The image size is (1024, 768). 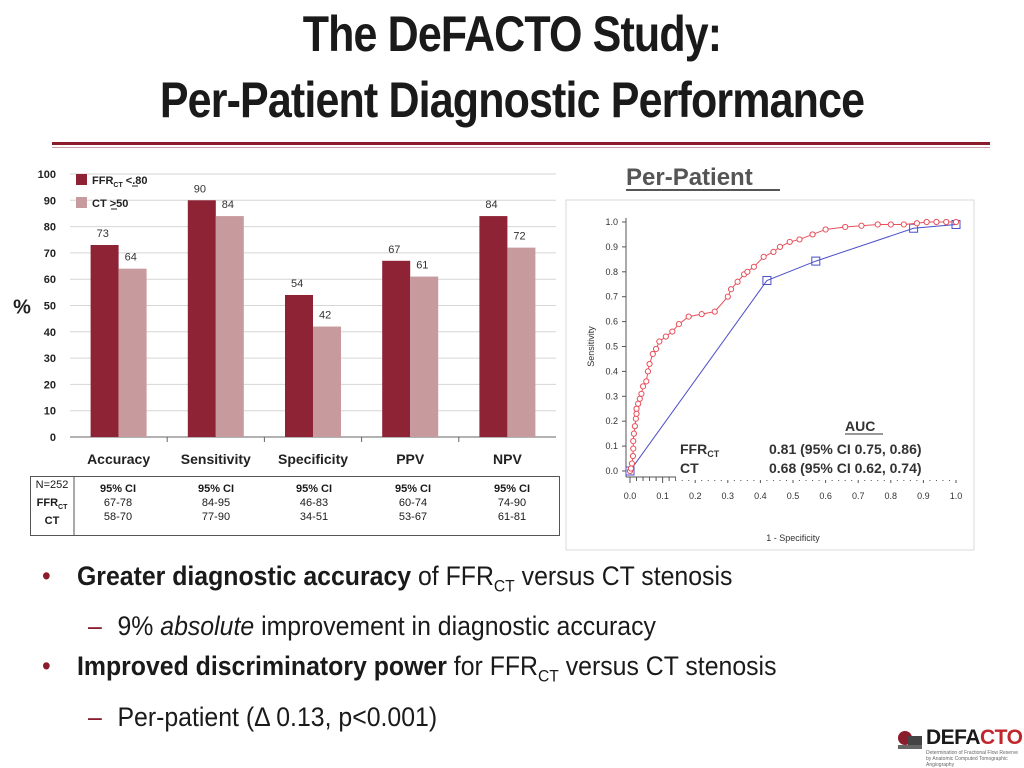 I want to click on ci-ffr-value: 60-74, so click(x=413, y=503).